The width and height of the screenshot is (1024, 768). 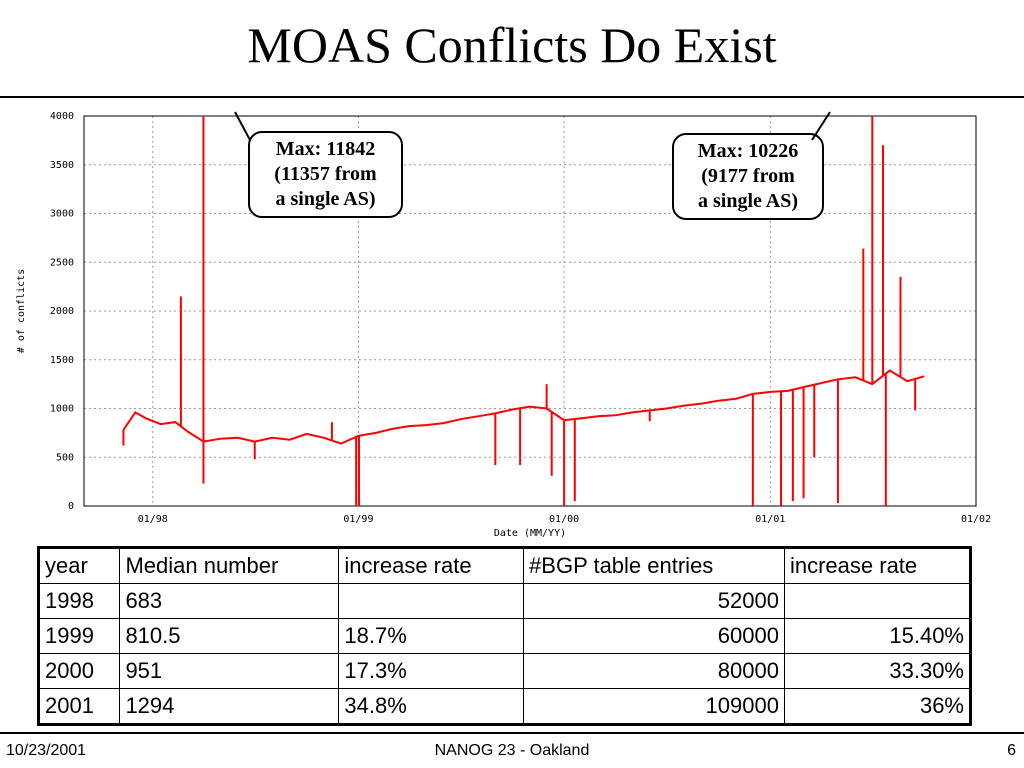 What do you see at coordinates (877, 636) in the screenshot?
I see `table-cell: 15.40%` at bounding box center [877, 636].